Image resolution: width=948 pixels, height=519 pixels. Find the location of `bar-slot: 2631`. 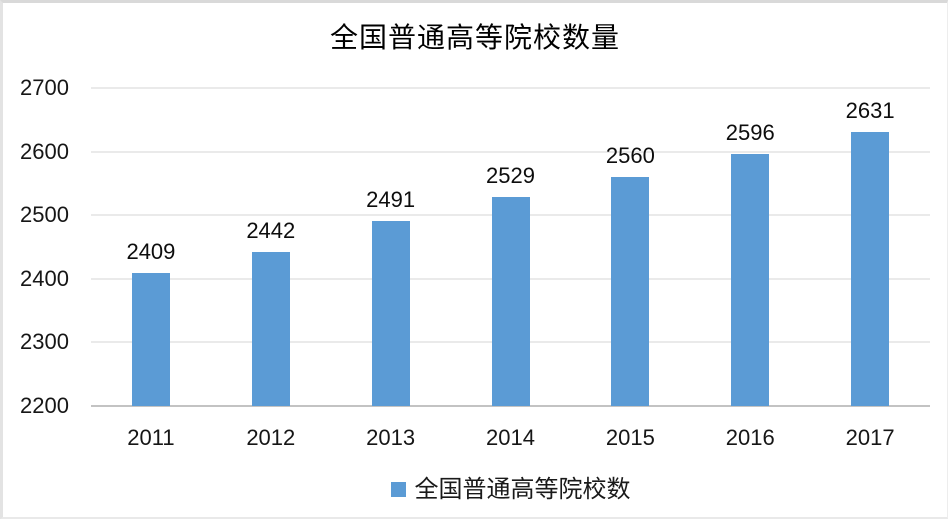

bar-slot: 2631 is located at coordinates (870, 247).